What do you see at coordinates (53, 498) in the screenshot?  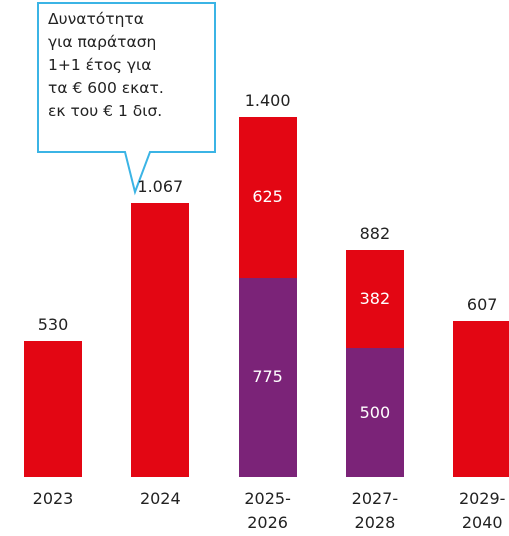 I see `x-tick-label: 2023` at bounding box center [53, 498].